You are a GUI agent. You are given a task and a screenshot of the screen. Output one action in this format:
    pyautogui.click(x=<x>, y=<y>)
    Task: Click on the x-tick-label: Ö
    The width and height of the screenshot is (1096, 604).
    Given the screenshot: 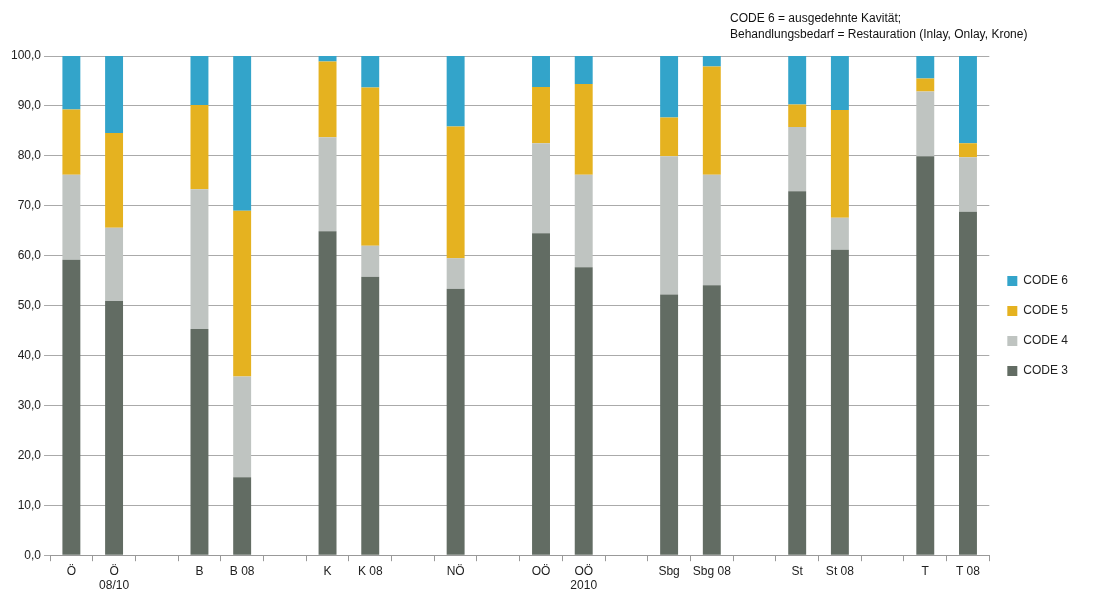 What is the action you would take?
    pyautogui.click(x=71, y=570)
    